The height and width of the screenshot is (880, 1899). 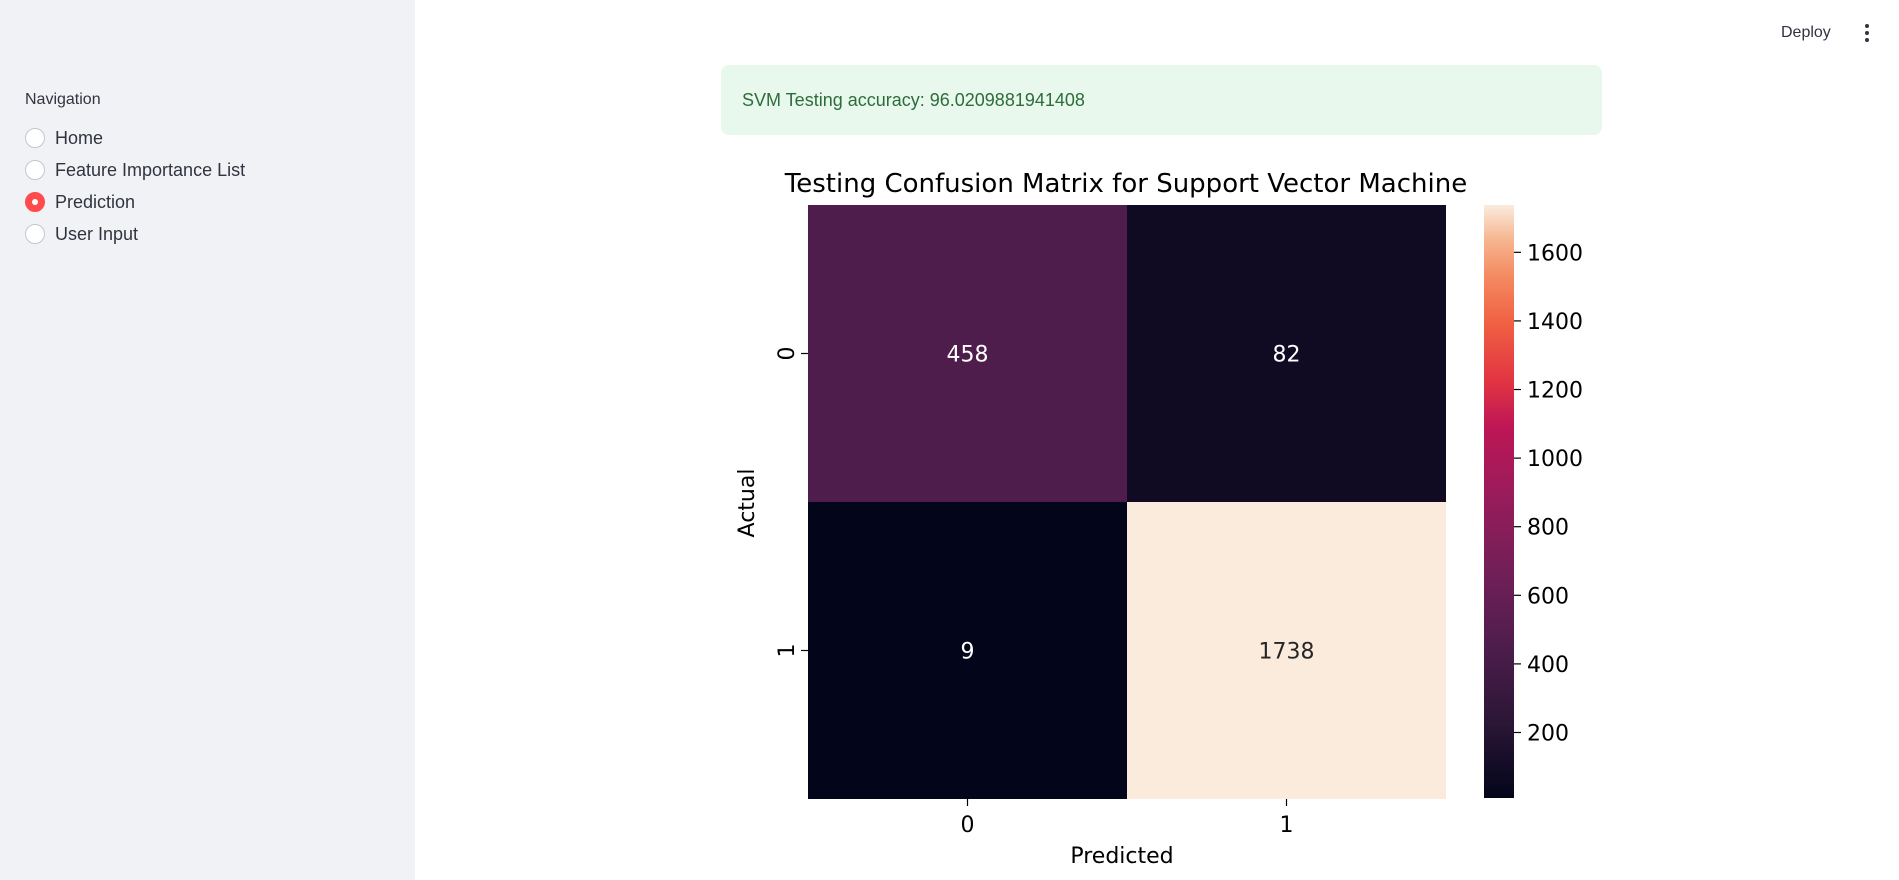 I want to click on colorbar, so click(x=1499, y=501).